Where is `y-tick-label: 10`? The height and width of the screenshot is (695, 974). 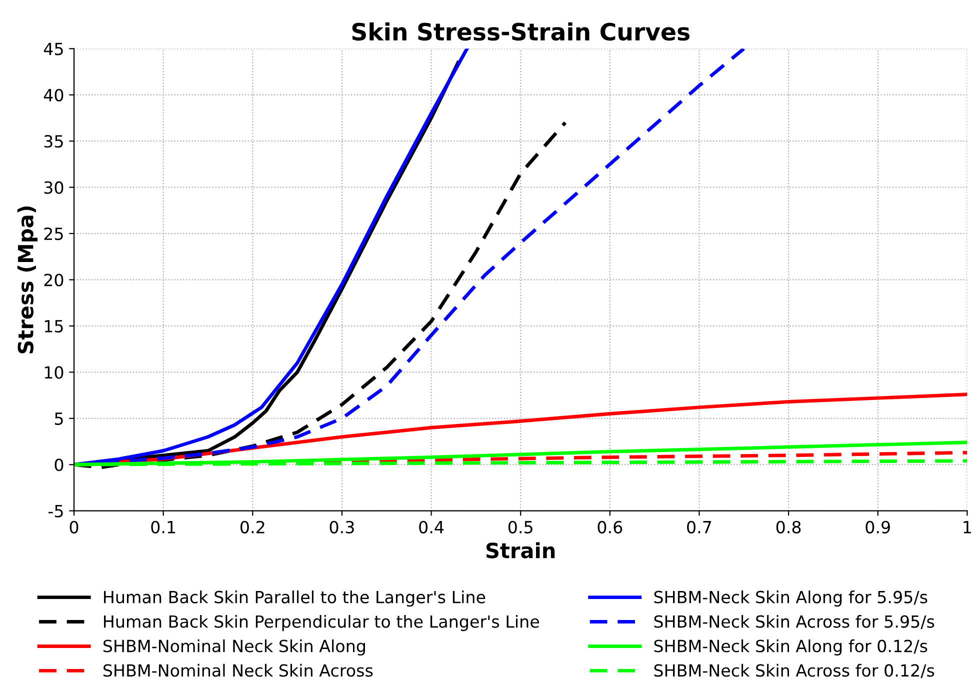
y-tick-label: 10 is located at coordinates (54, 372).